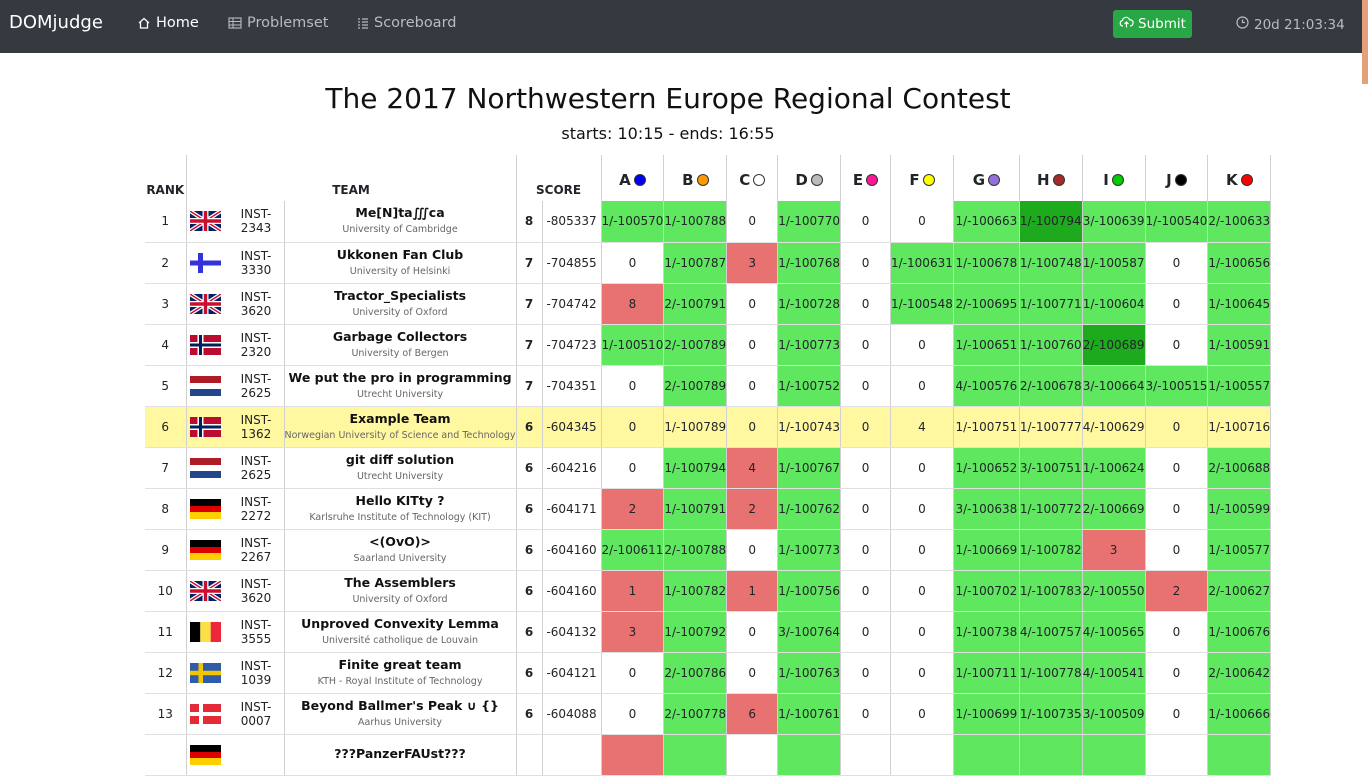  What do you see at coordinates (695, 222) in the screenshot?
I see `problem-cell-b: 1/-100788` at bounding box center [695, 222].